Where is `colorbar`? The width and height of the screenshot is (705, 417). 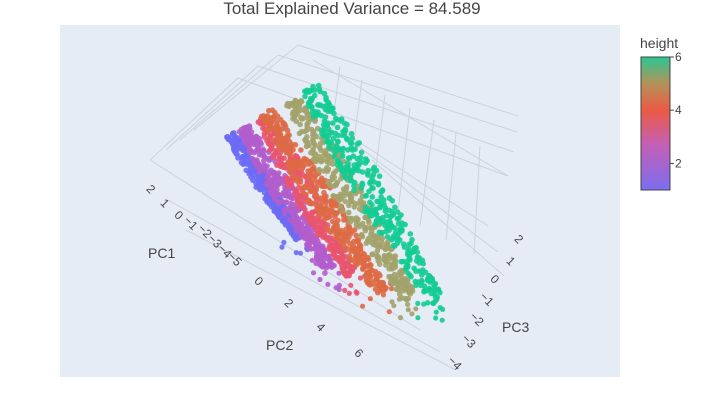 colorbar is located at coordinates (655, 123).